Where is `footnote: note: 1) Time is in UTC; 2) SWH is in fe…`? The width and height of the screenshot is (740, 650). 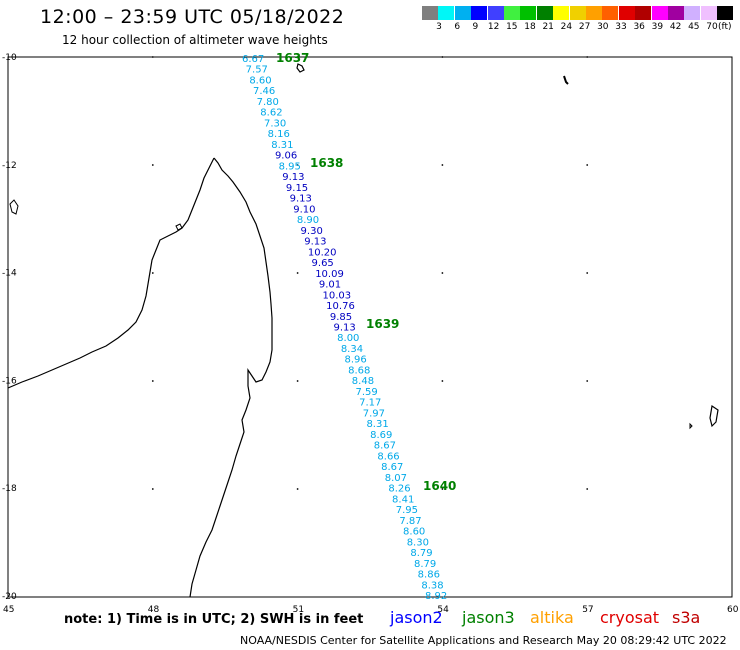 footnote: note: 1) Time is in UTC; 2) SWH is in fe… is located at coordinates (214, 619).